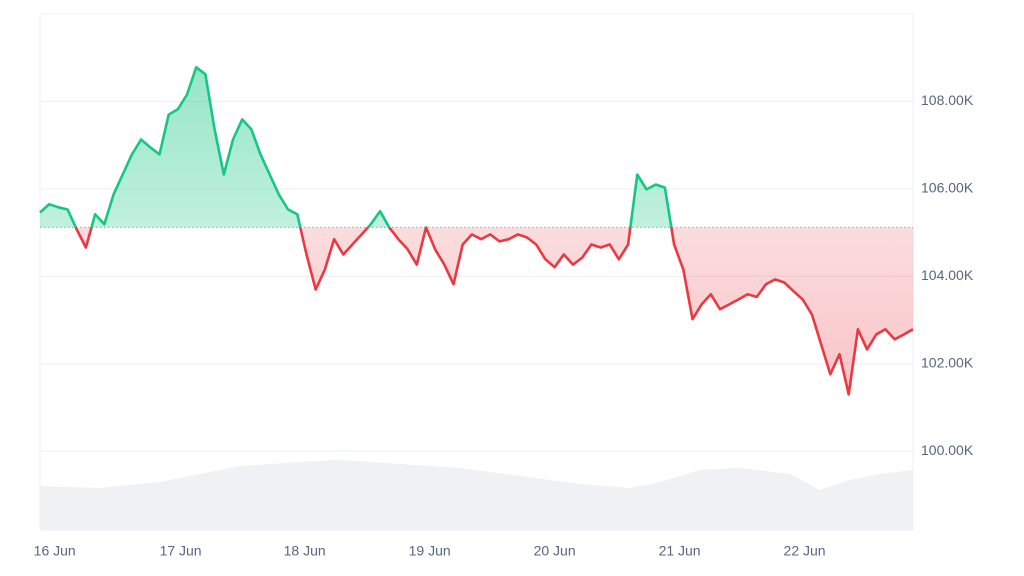  Describe the element at coordinates (947, 450) in the screenshot. I see `y-tick-label: 100.00K` at that location.